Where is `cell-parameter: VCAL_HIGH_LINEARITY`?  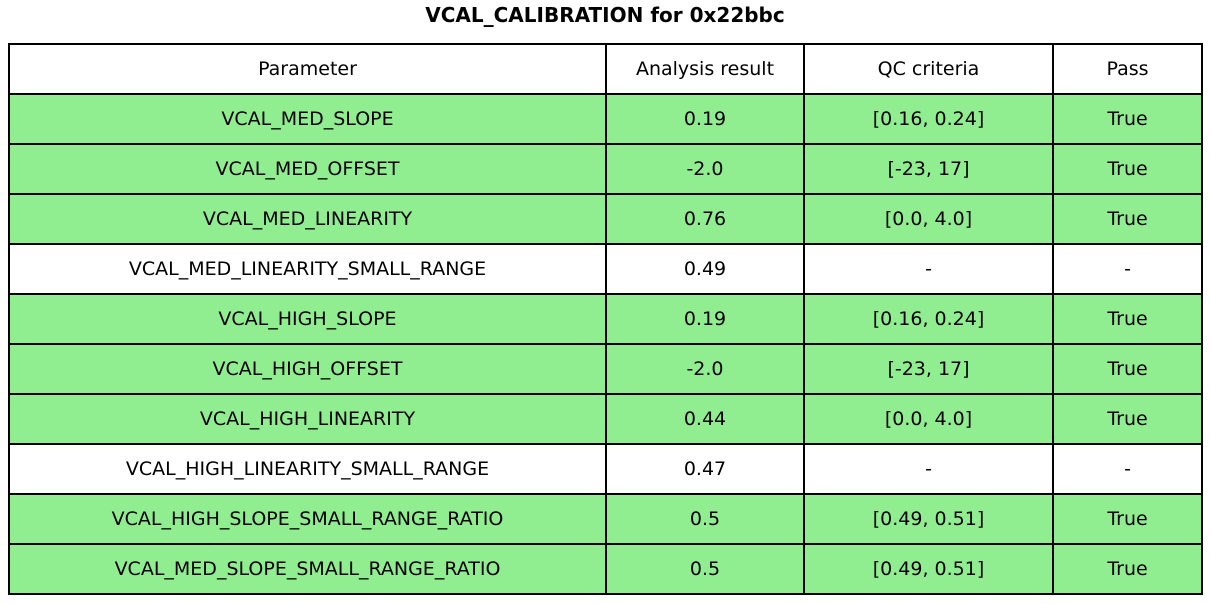
cell-parameter: VCAL_HIGH_LINEARITY is located at coordinates (307, 419).